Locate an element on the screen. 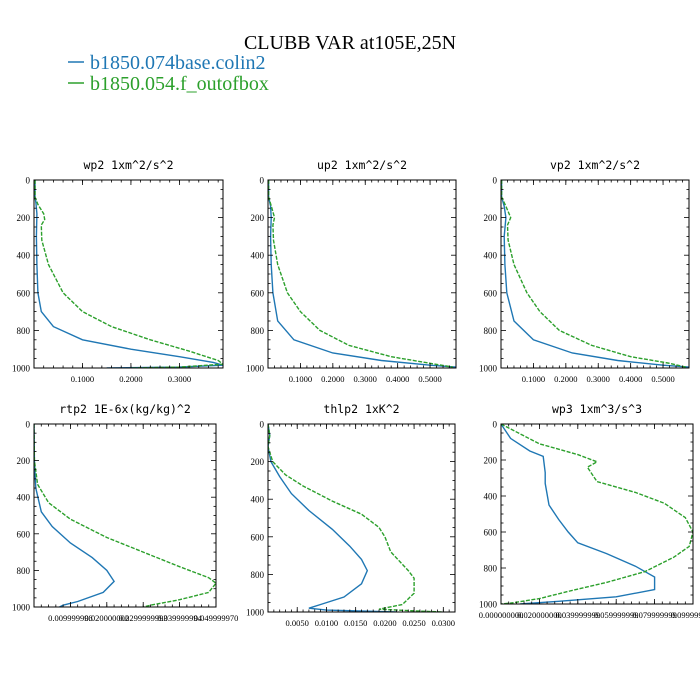  x-tick-label: 0.009999998 is located at coordinates (70, 618).